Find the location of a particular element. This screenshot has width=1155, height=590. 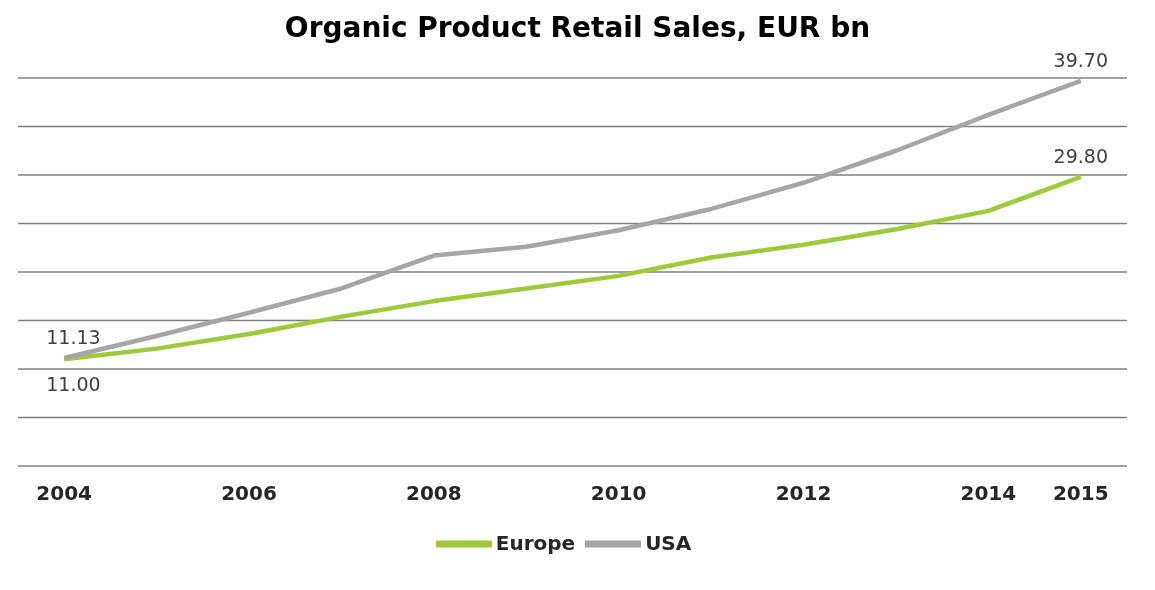

x-tick-label: 2006 is located at coordinates (249, 493).